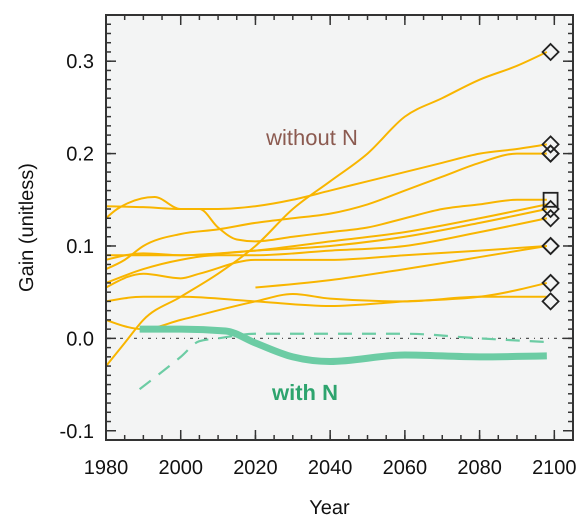 This screenshot has width=585, height=524. Describe the element at coordinates (80, 247) in the screenshot. I see `y-tick-label: 0.1` at that location.